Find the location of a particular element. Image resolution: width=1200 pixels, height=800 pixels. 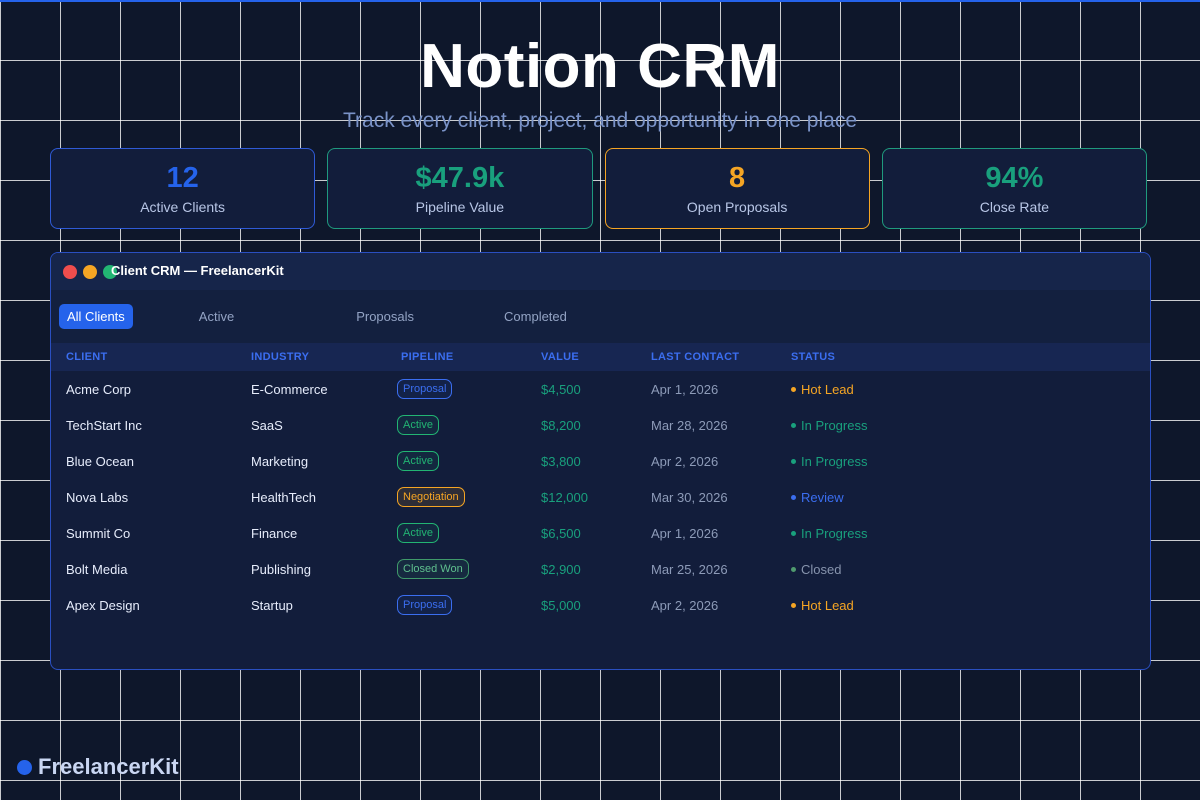

stat-card-pipeline-value: $47.9k Pipeline Value is located at coordinates (460, 188).